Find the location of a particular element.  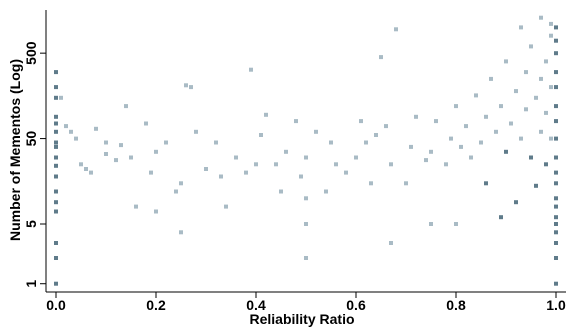

y-tick-label: 50 is located at coordinates (31, 139).